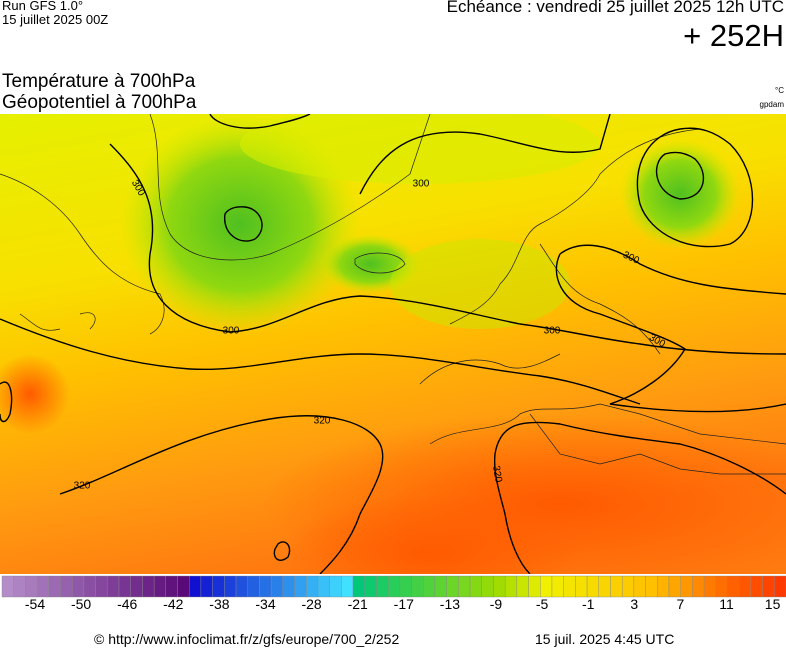 This screenshot has width=786, height=648. What do you see at coordinates (43, 6) in the screenshot?
I see `run-label: Run GFS 1.0°` at bounding box center [43, 6].